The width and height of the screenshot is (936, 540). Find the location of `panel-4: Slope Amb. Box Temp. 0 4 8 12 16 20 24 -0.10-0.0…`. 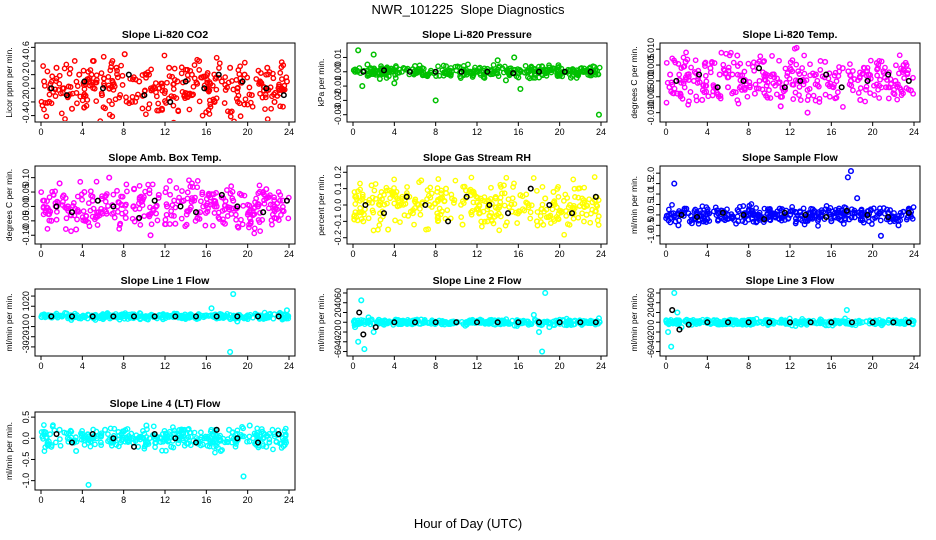

panel-4: Slope Amb. Box Temp. 0 4 8 12 16 20 24 -0.10-0.0… is located at coordinates (150, 205).